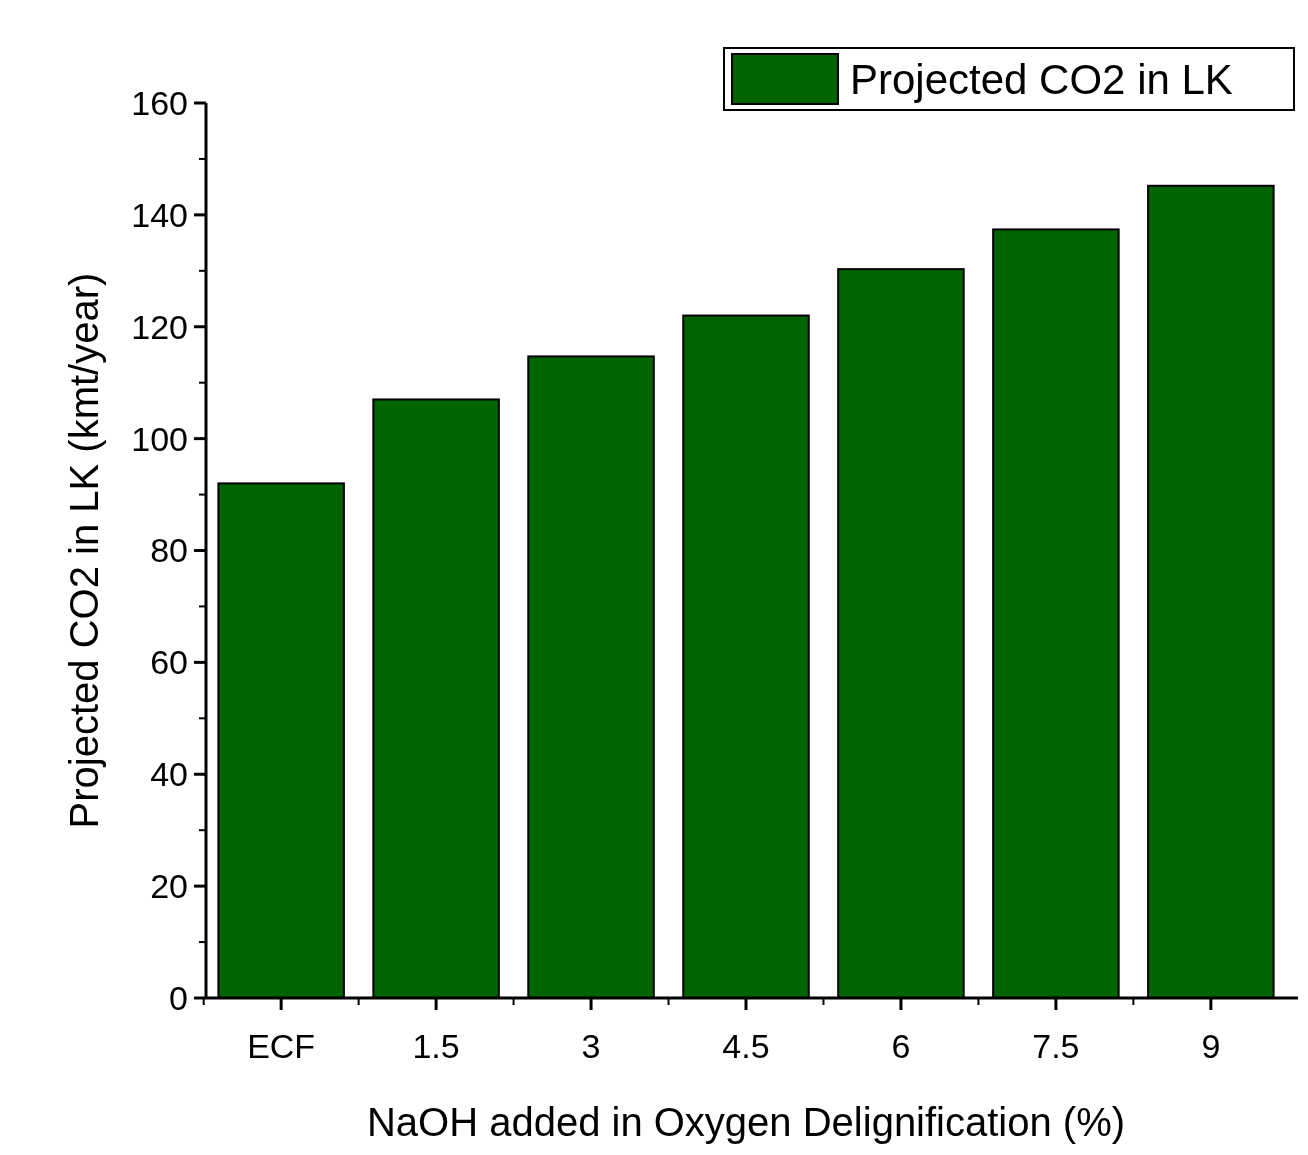  Describe the element at coordinates (591, 1046) in the screenshot. I see `x-tick-label: 3` at that location.